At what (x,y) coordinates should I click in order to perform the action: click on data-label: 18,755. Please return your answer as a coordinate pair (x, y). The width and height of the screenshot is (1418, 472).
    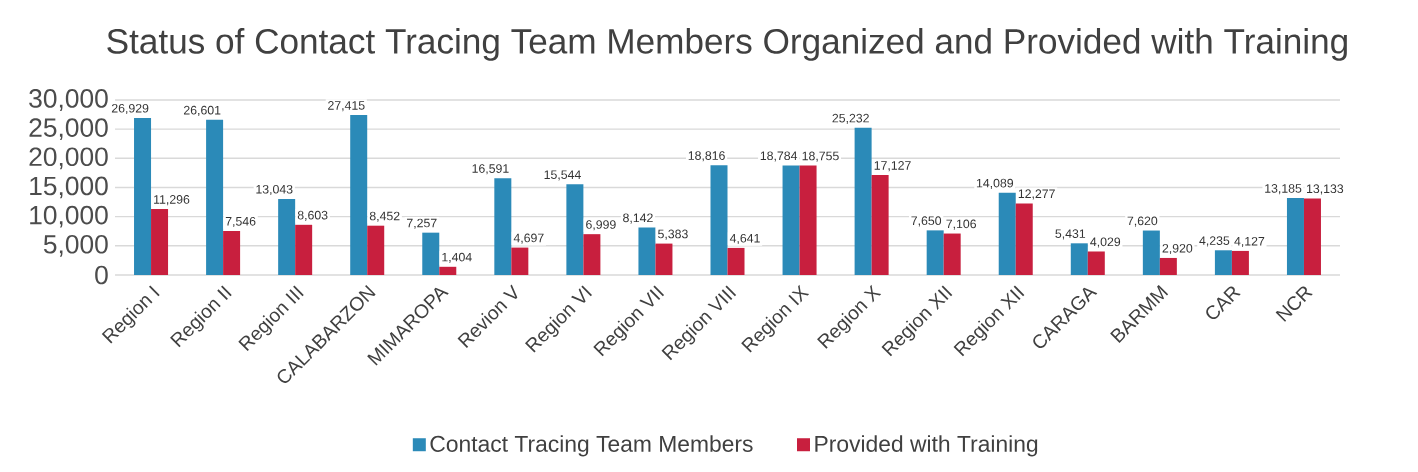
    Looking at the image, I should click on (820, 156).